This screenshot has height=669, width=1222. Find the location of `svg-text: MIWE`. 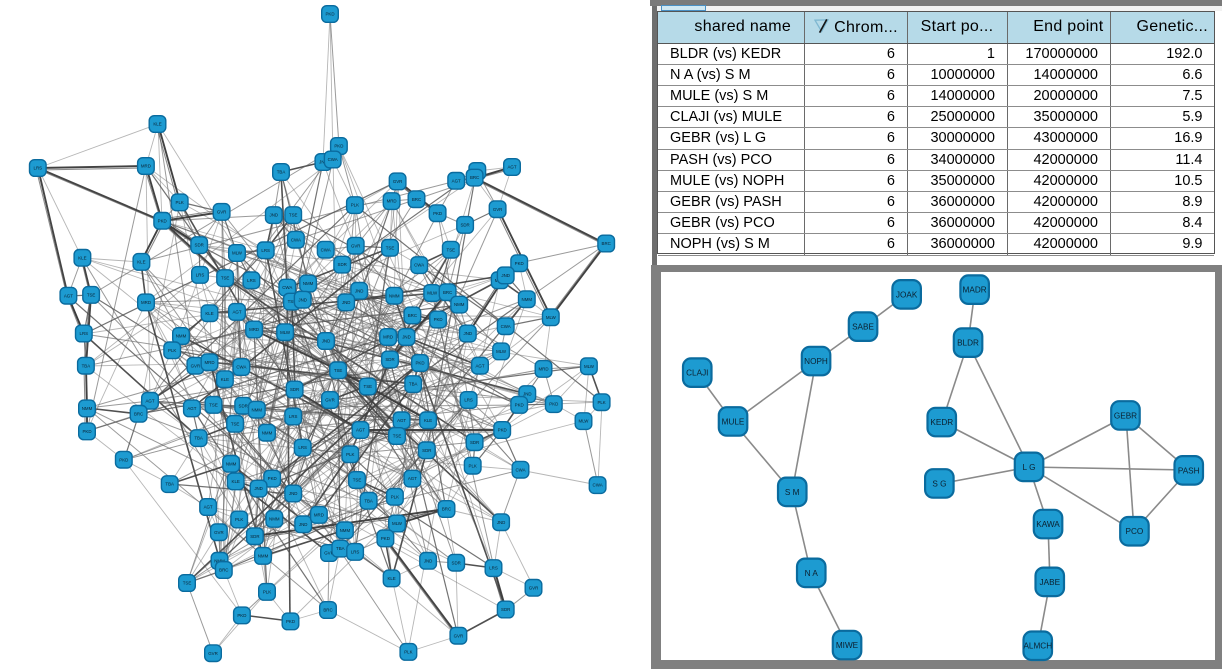

svg-text: MIWE is located at coordinates (847, 645).